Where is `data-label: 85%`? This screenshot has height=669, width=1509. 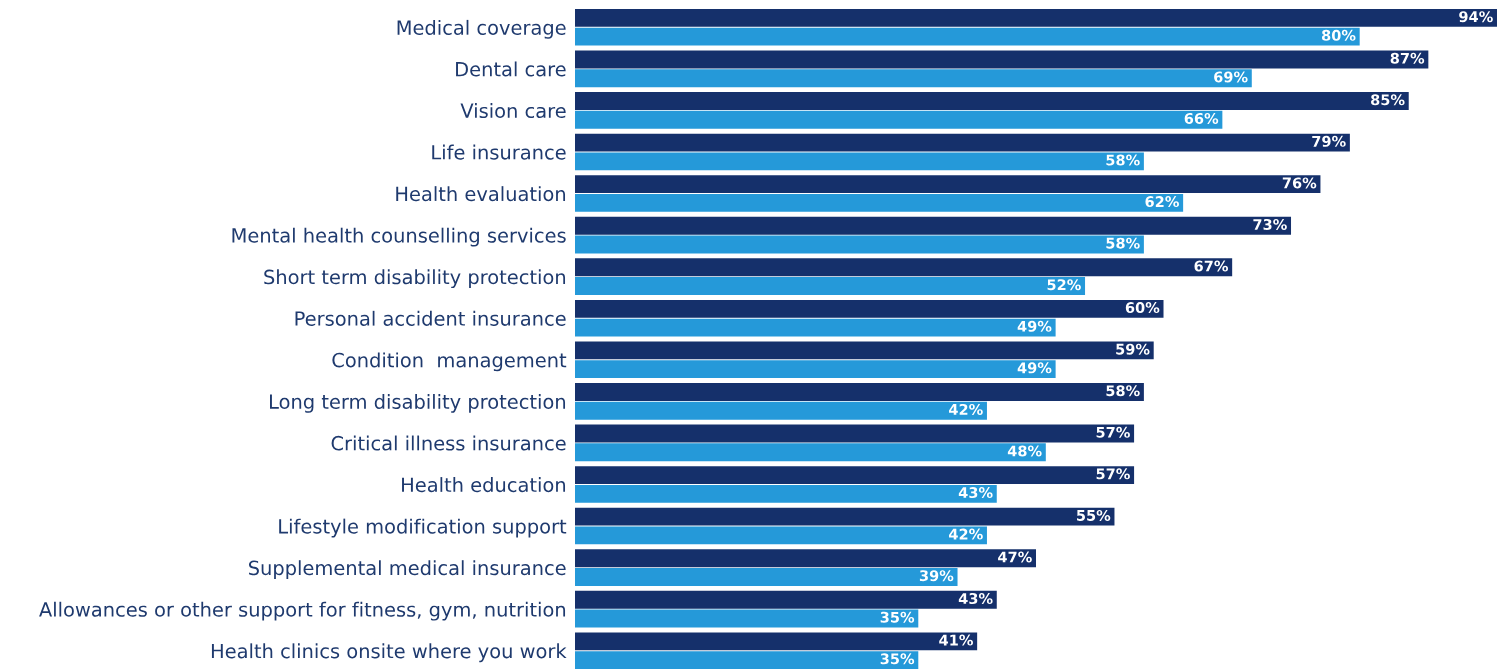 data-label: 85% is located at coordinates (1388, 100).